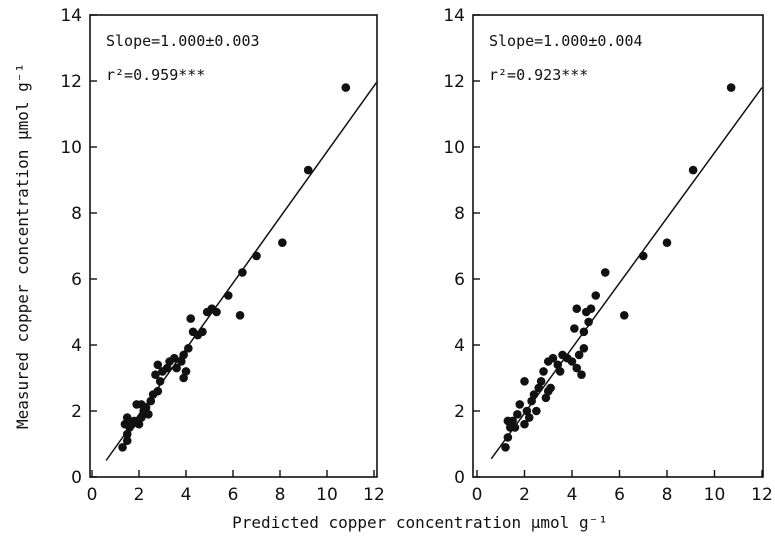 The height and width of the screenshot is (540, 775). What do you see at coordinates (183, 41) in the screenshot?
I see `left-slope-annotation: Slope=1.000±0.003` at bounding box center [183, 41].